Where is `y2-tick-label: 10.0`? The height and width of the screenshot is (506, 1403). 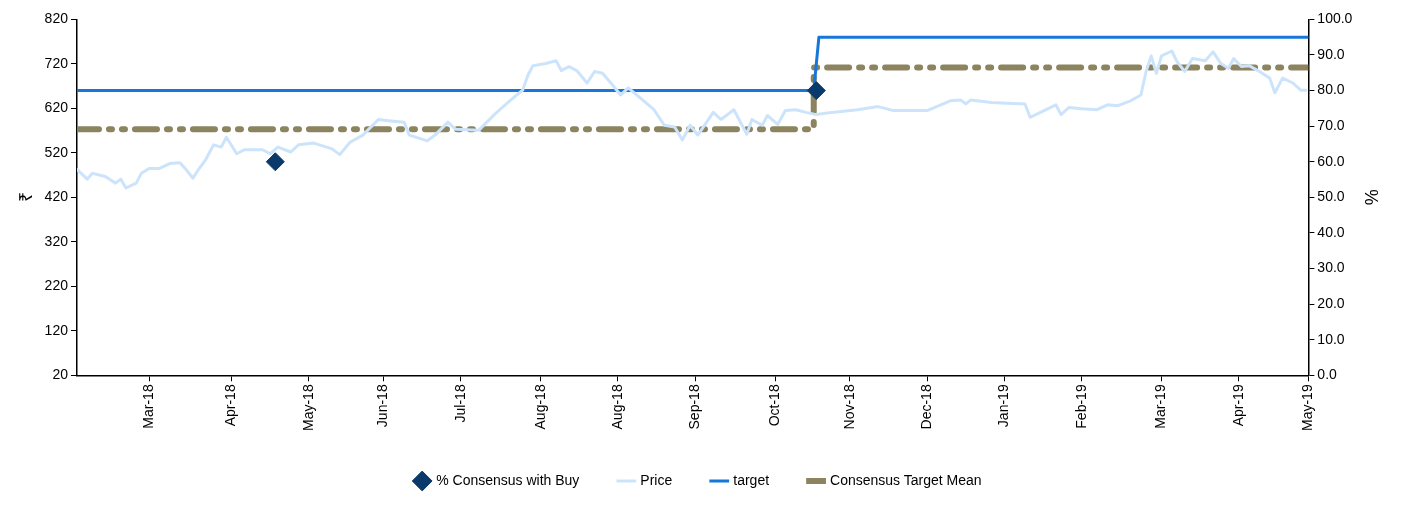
y2-tick-label: 10.0 is located at coordinates (1331, 338).